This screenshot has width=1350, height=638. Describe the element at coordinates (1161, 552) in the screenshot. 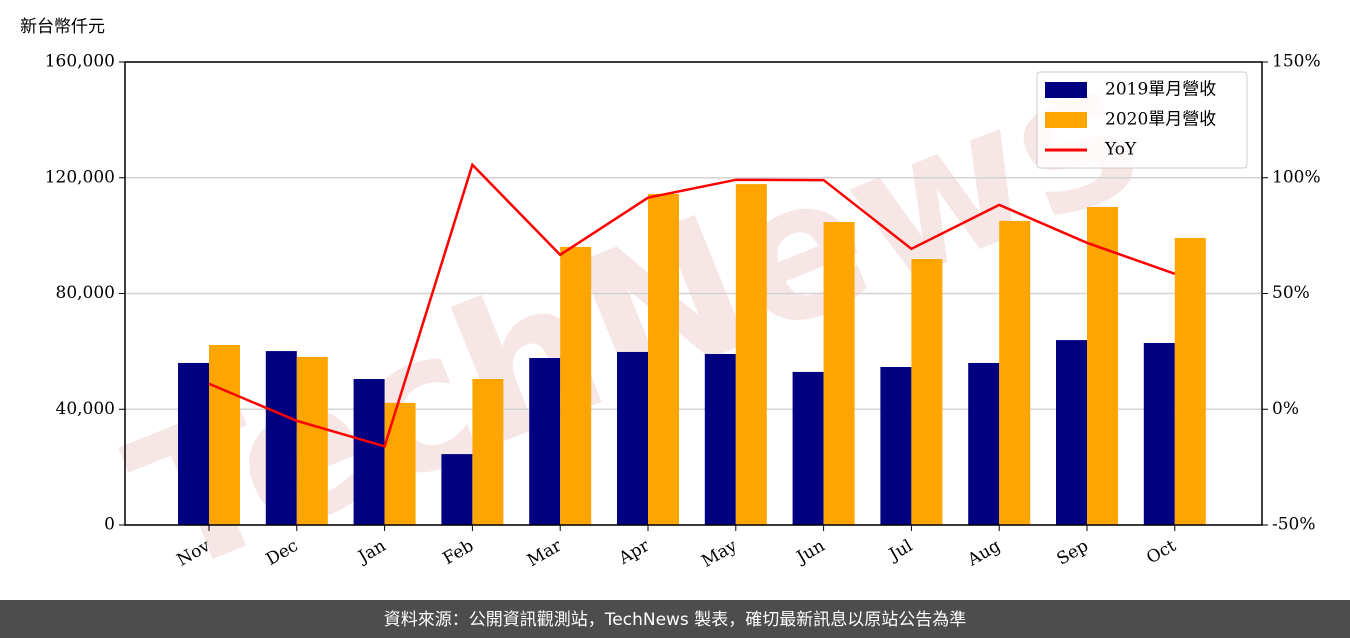

I see `x-tick-label: Oct` at that location.